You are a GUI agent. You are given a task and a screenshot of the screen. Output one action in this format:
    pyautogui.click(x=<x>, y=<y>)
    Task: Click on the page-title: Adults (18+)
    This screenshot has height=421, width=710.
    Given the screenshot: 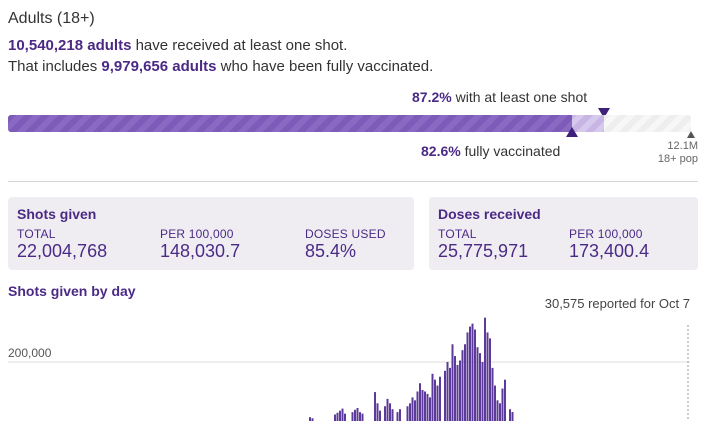 What is the action you would take?
    pyautogui.click(x=51, y=18)
    